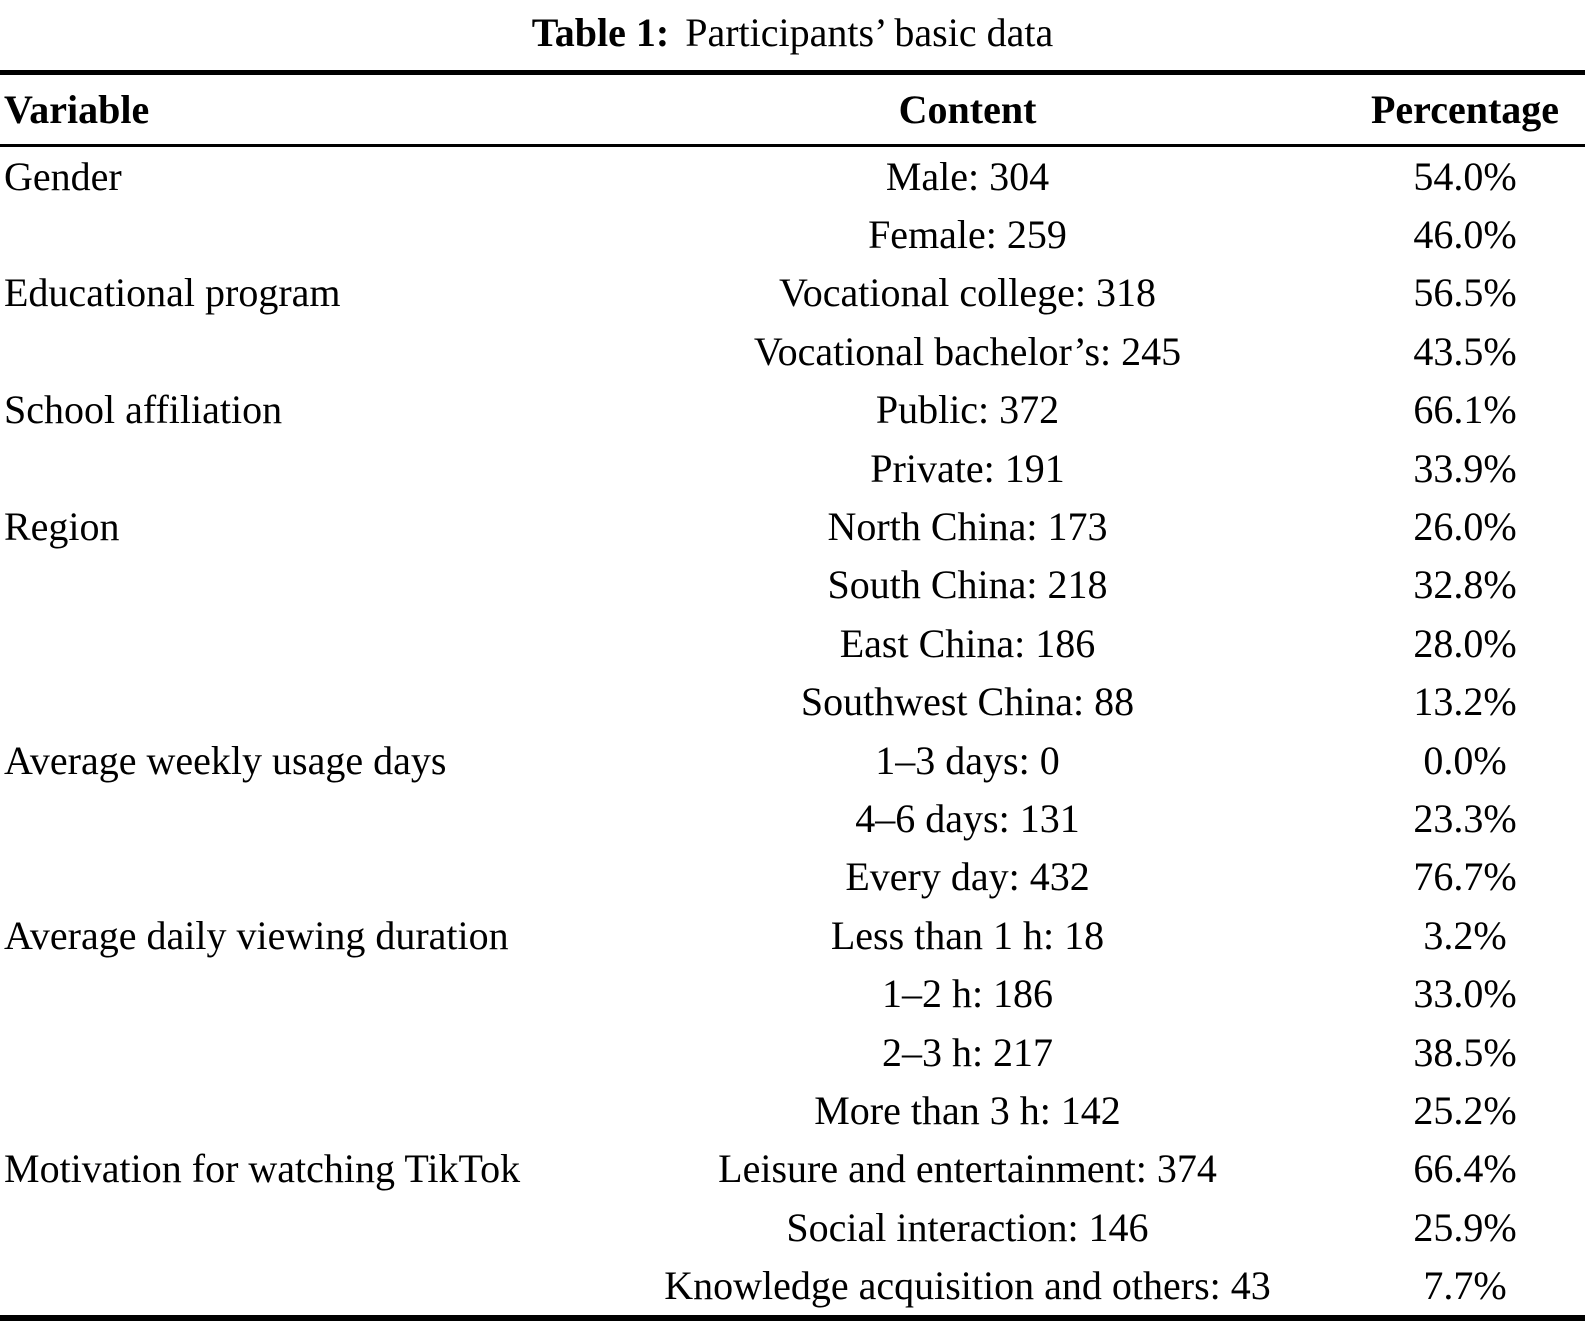 The width and height of the screenshot is (1585, 1329). What do you see at coordinates (967, 293) in the screenshot?
I see `cell-content: Vocational college: 318` at bounding box center [967, 293].